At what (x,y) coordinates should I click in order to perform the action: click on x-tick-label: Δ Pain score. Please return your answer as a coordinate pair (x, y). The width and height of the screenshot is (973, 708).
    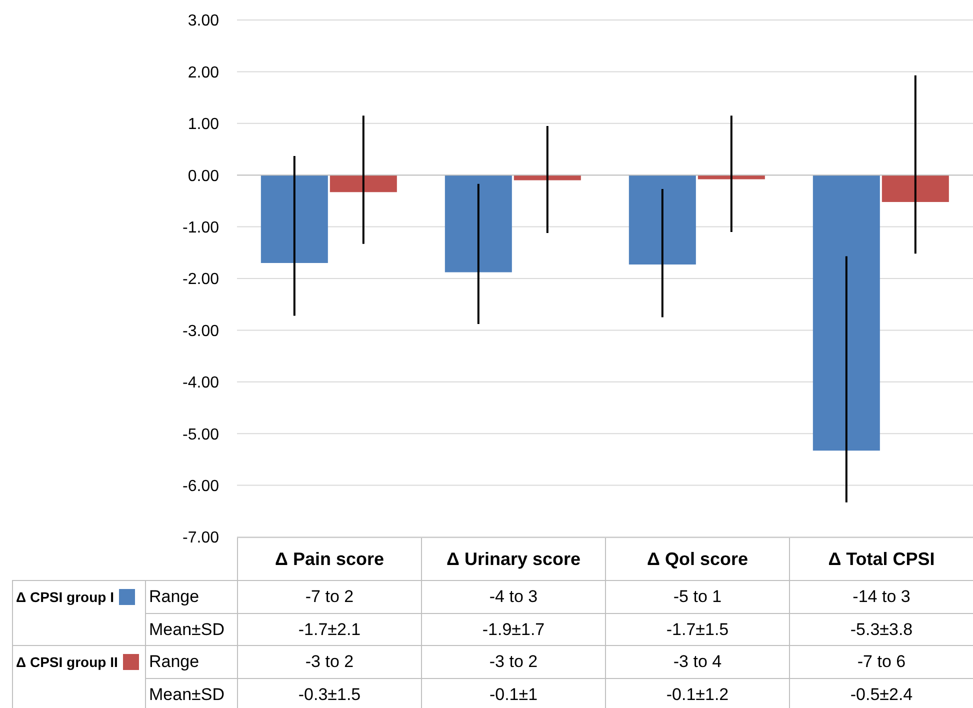
    Looking at the image, I should click on (330, 559).